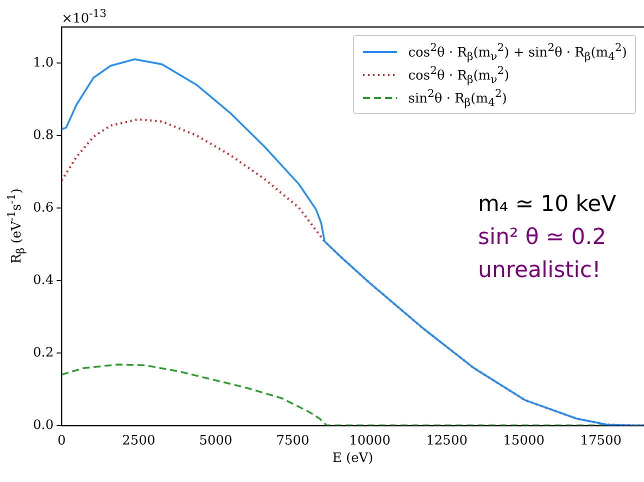 The width and height of the screenshot is (644, 482). What do you see at coordinates (215, 441) in the screenshot?
I see `x-tick-label: 5000` at bounding box center [215, 441].